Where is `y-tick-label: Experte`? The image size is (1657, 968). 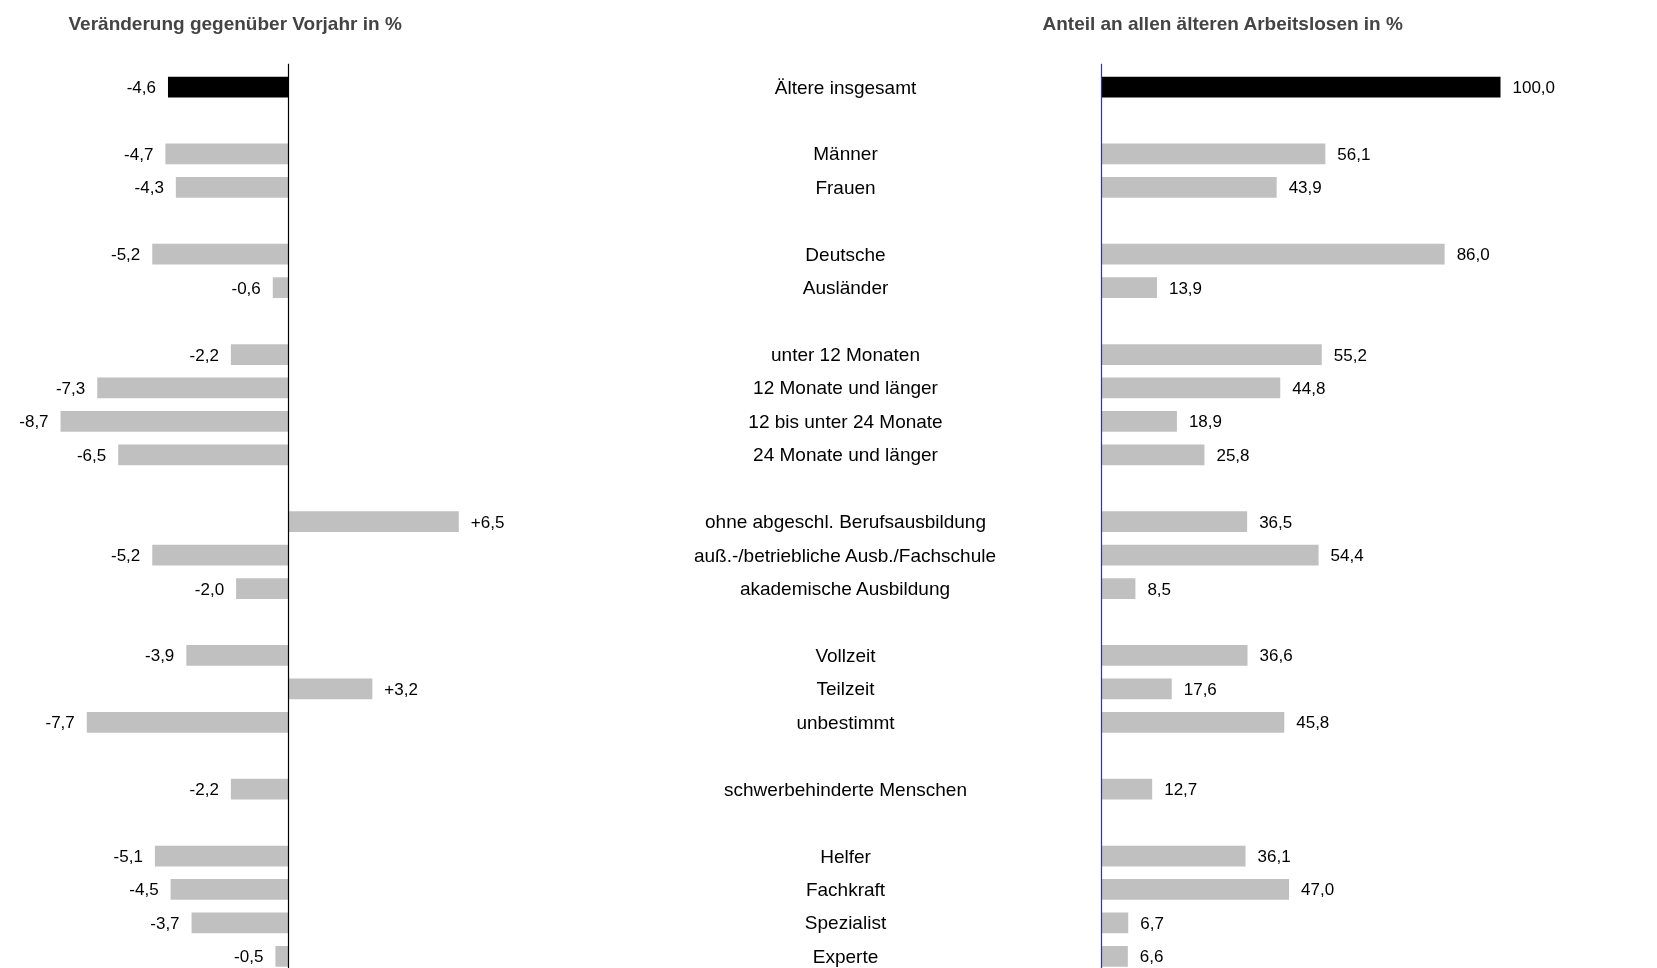
y-tick-label: Experte is located at coordinates (845, 956).